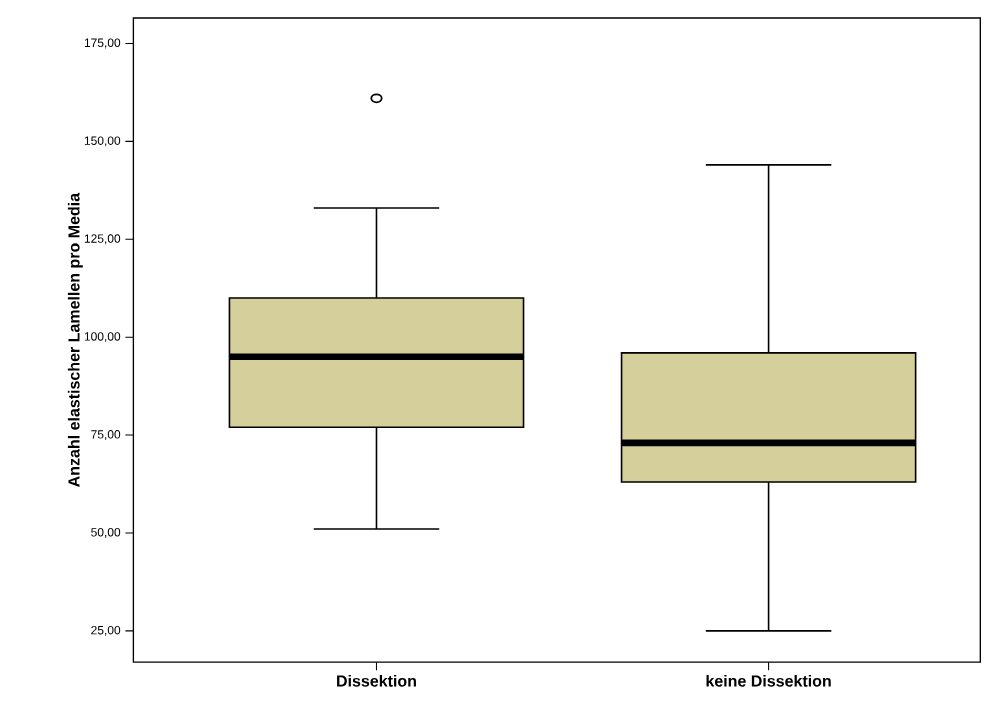 This screenshot has width=1007, height=711. Describe the element at coordinates (106, 630) in the screenshot. I see `y-tick-label: 25,00` at that location.